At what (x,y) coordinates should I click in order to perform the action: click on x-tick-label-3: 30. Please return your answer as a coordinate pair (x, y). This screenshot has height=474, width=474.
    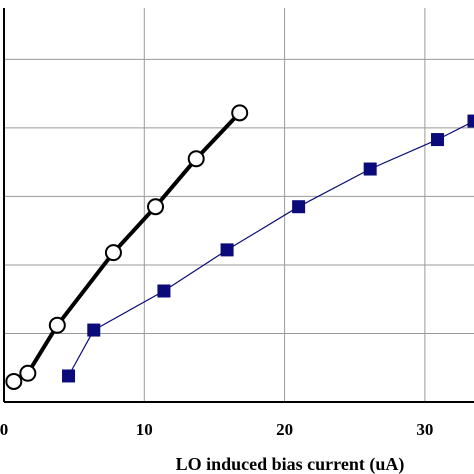
    Looking at the image, I should click on (424, 429).